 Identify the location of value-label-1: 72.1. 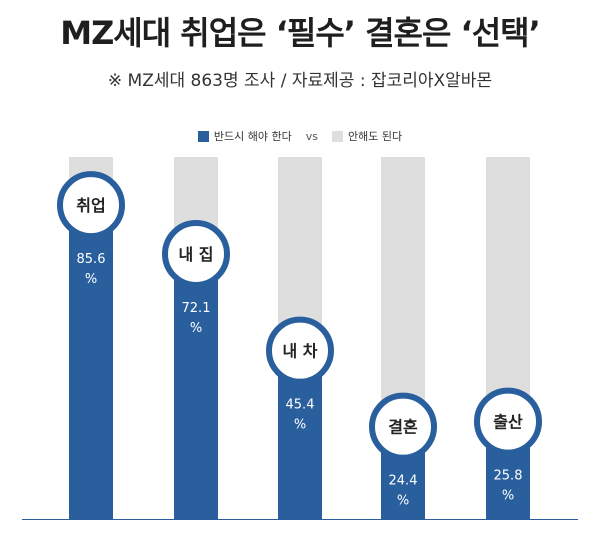
(196, 308).